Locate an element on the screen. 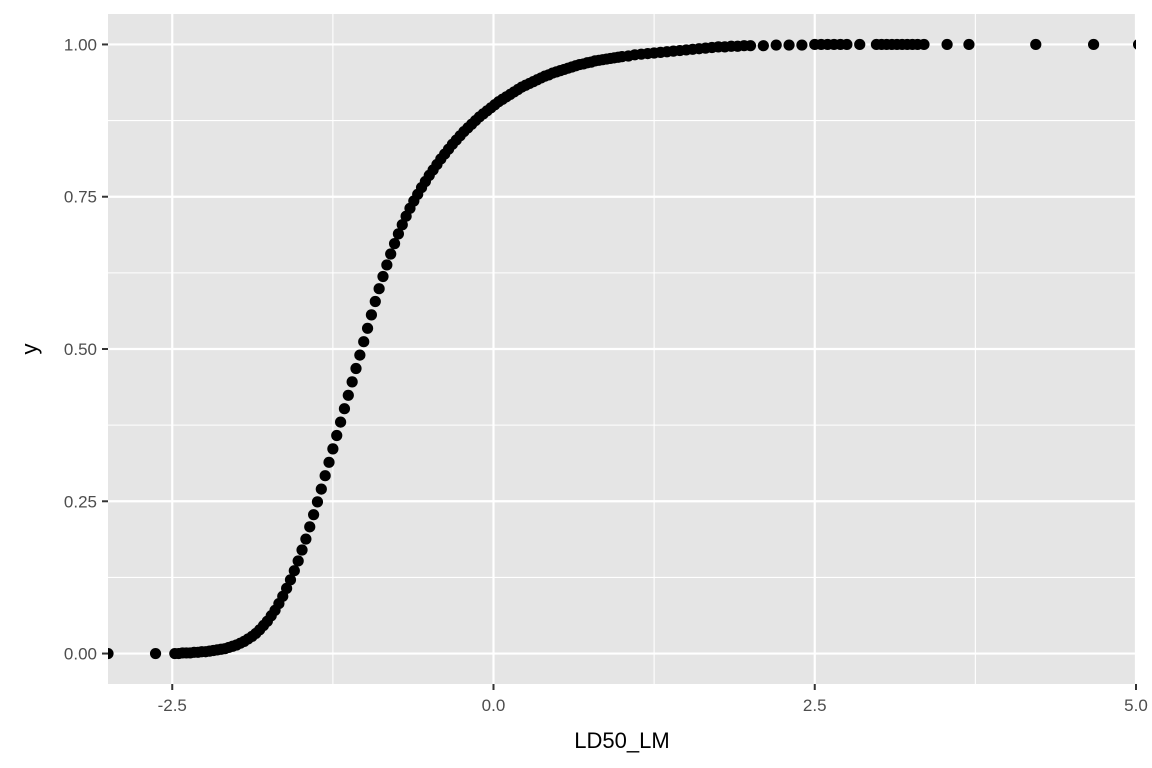 The width and height of the screenshot is (1152, 768). y-tick-label: 0.75 is located at coordinates (80, 197).